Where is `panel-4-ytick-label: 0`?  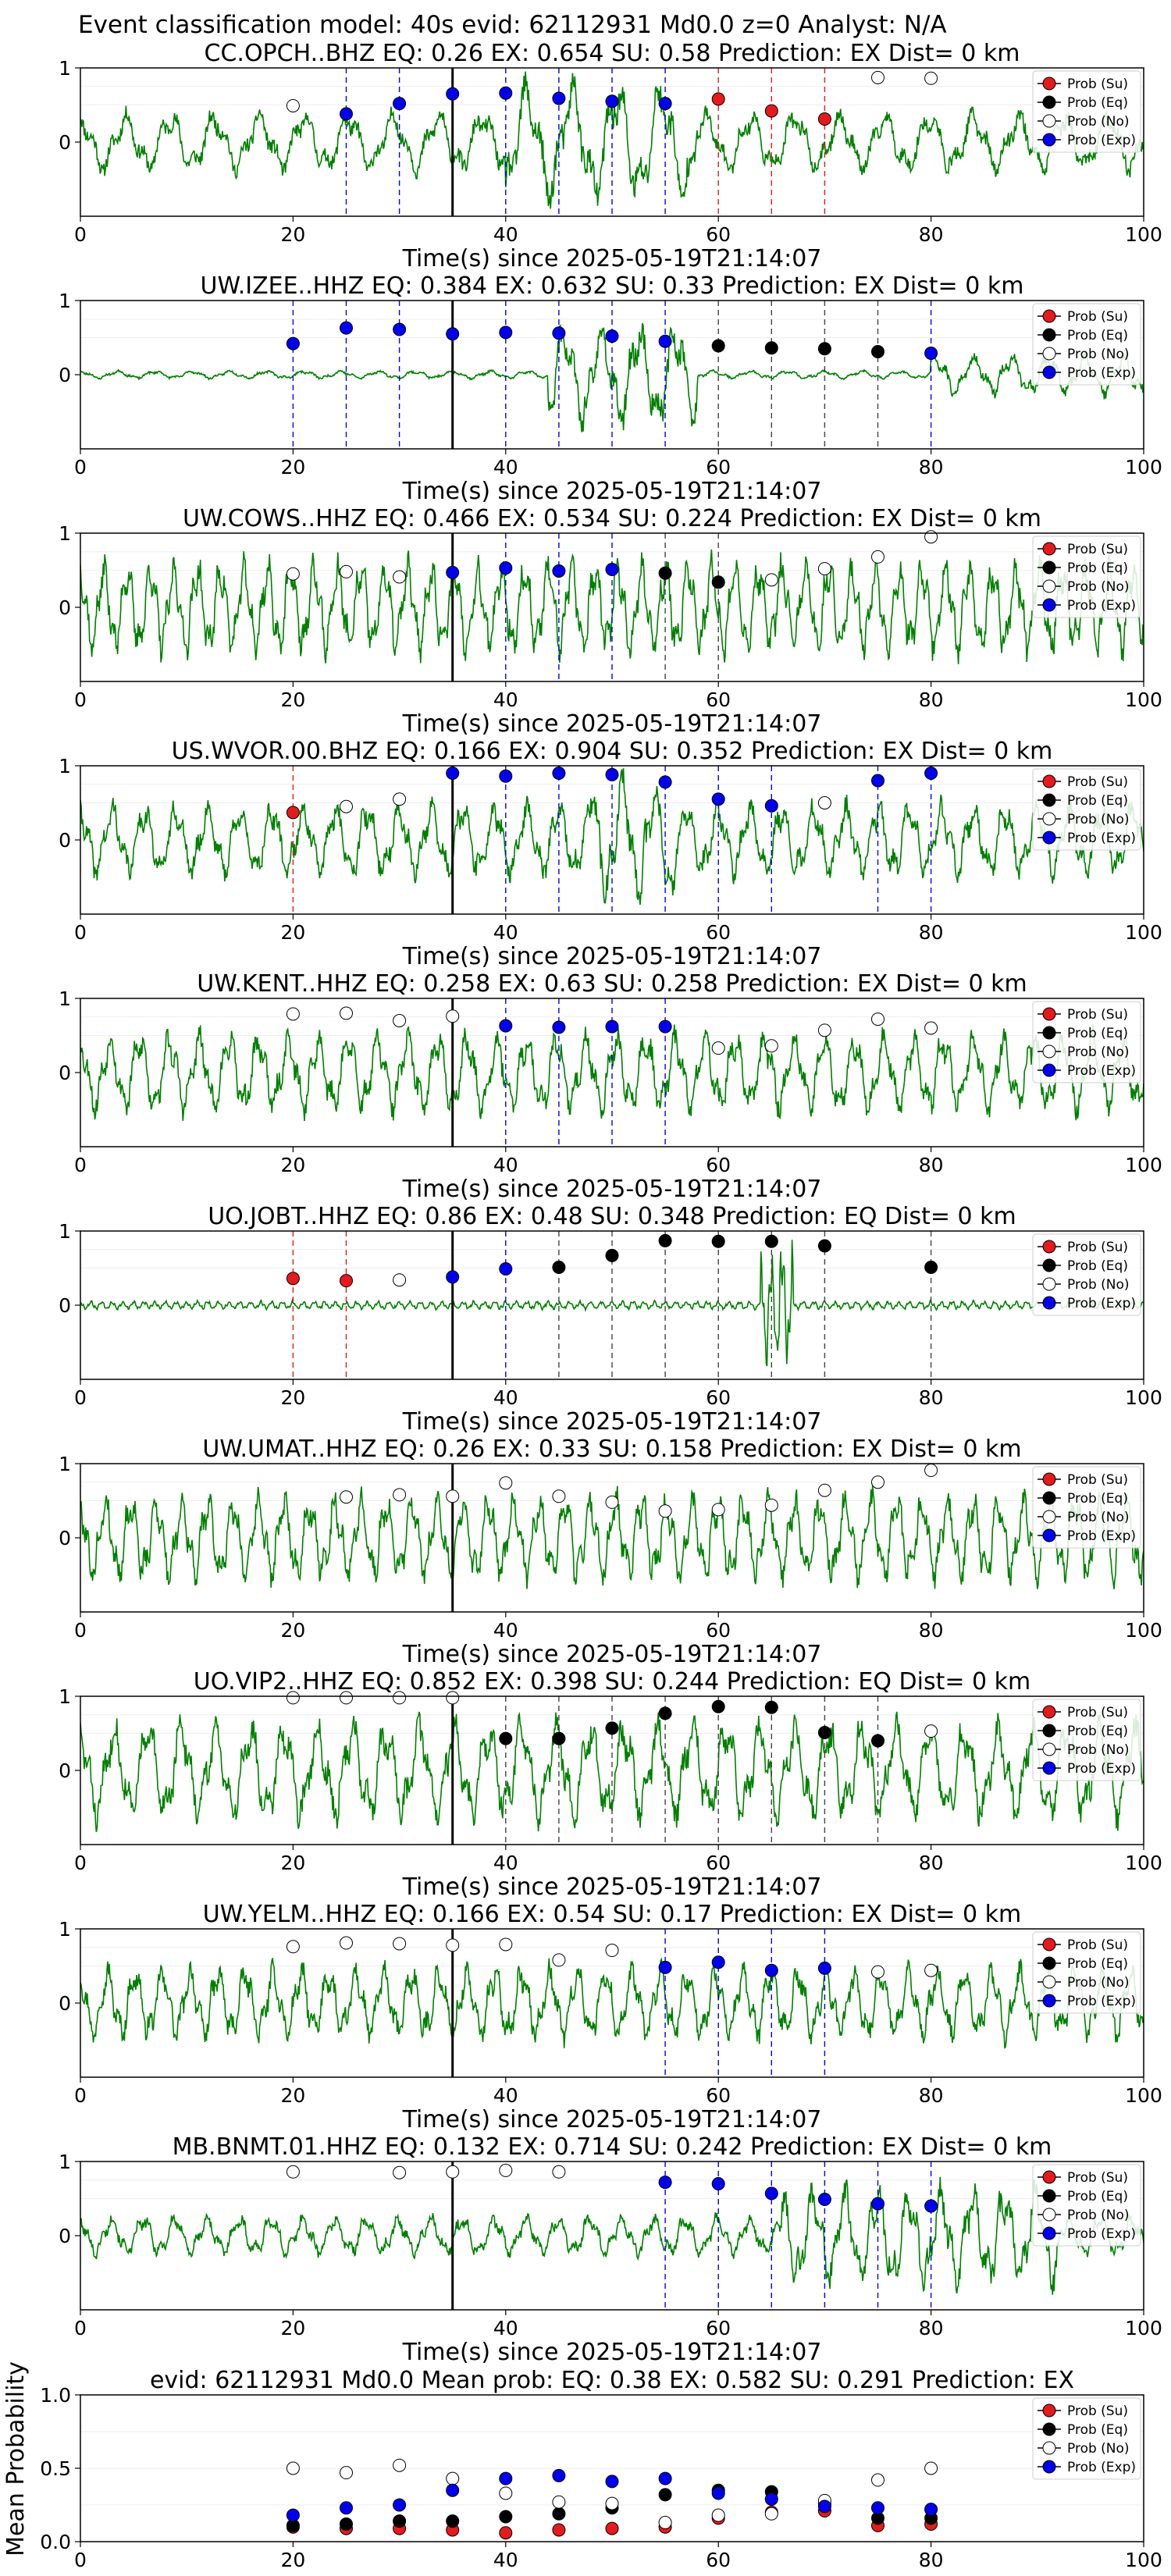 panel-4-ytick-label: 0 is located at coordinates (65, 840).